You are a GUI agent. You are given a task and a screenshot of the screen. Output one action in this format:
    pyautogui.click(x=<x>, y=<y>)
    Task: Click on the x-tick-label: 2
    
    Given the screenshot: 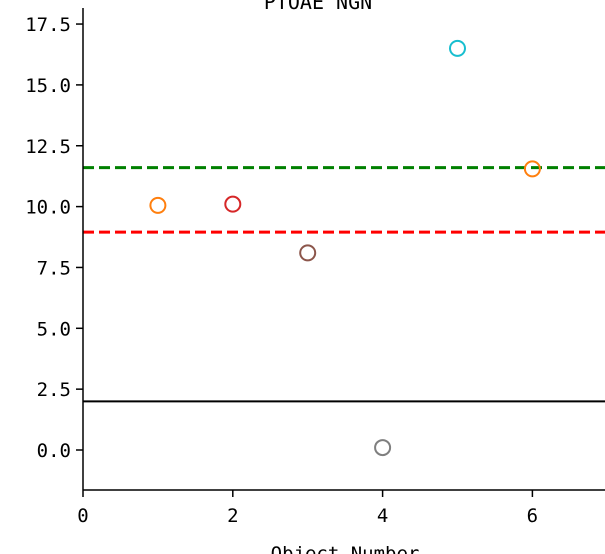 What is the action you would take?
    pyautogui.click(x=232, y=516)
    